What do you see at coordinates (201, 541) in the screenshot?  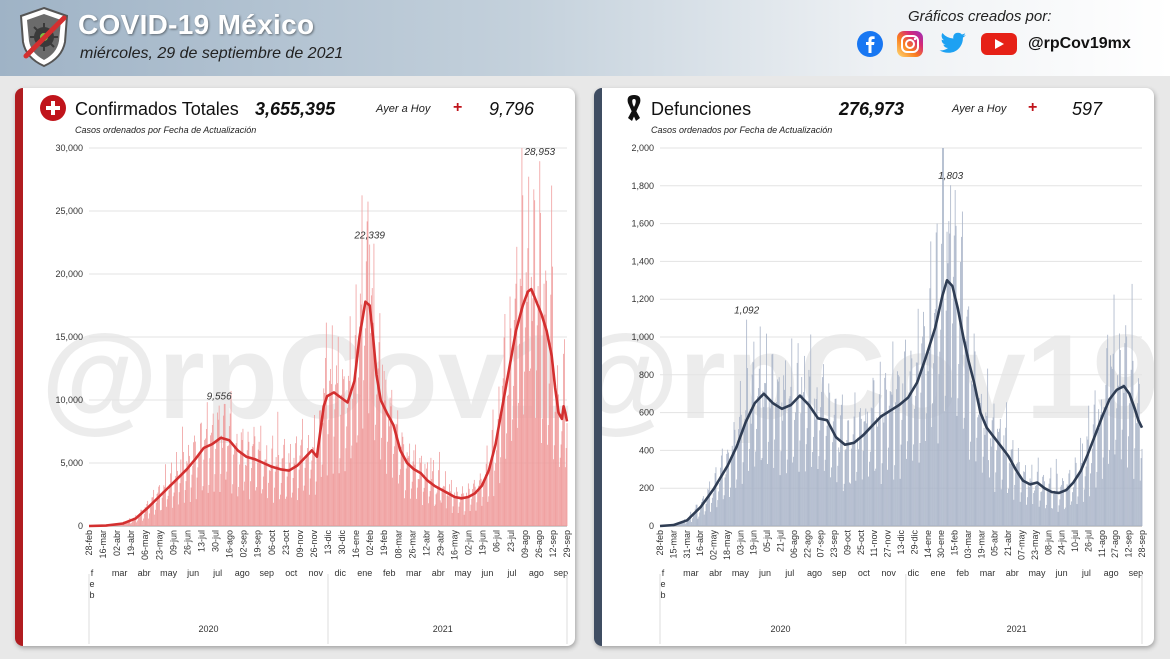 I see `x-tick-label: 13-jul` at bounding box center [201, 541].